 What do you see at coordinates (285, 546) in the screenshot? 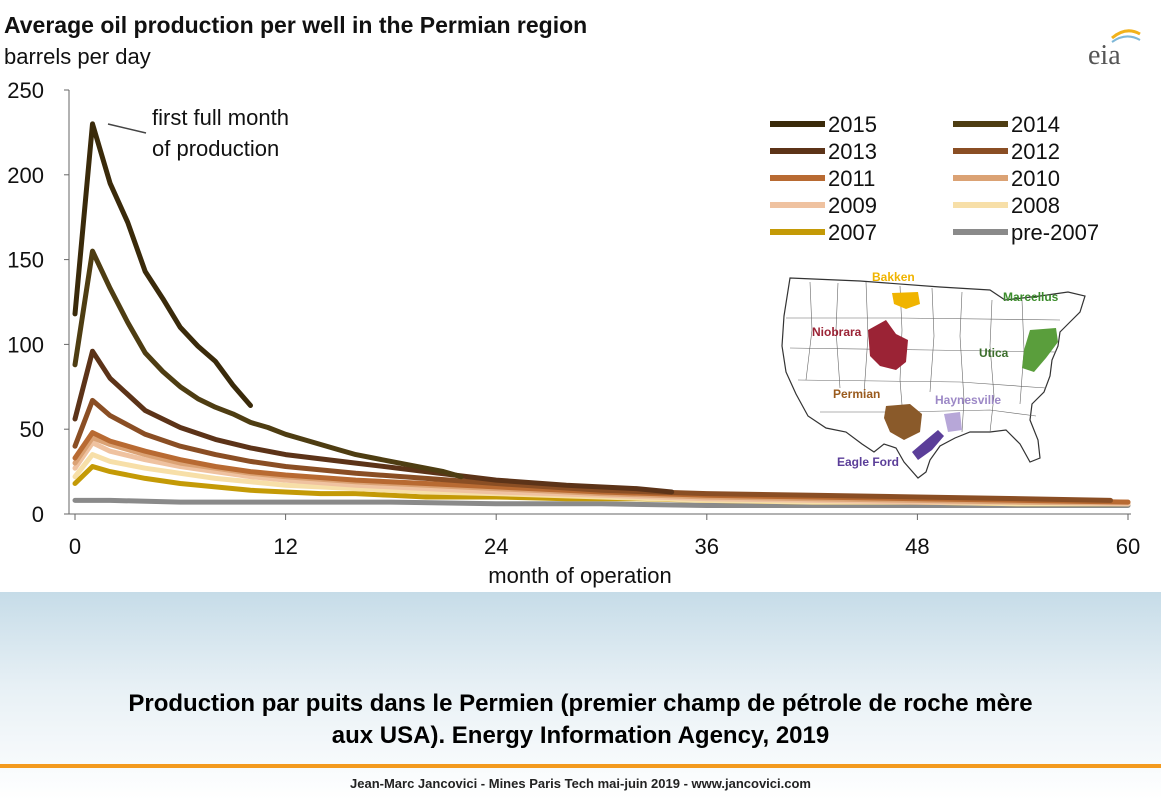
I see `x-tick-label: 12` at bounding box center [285, 546].